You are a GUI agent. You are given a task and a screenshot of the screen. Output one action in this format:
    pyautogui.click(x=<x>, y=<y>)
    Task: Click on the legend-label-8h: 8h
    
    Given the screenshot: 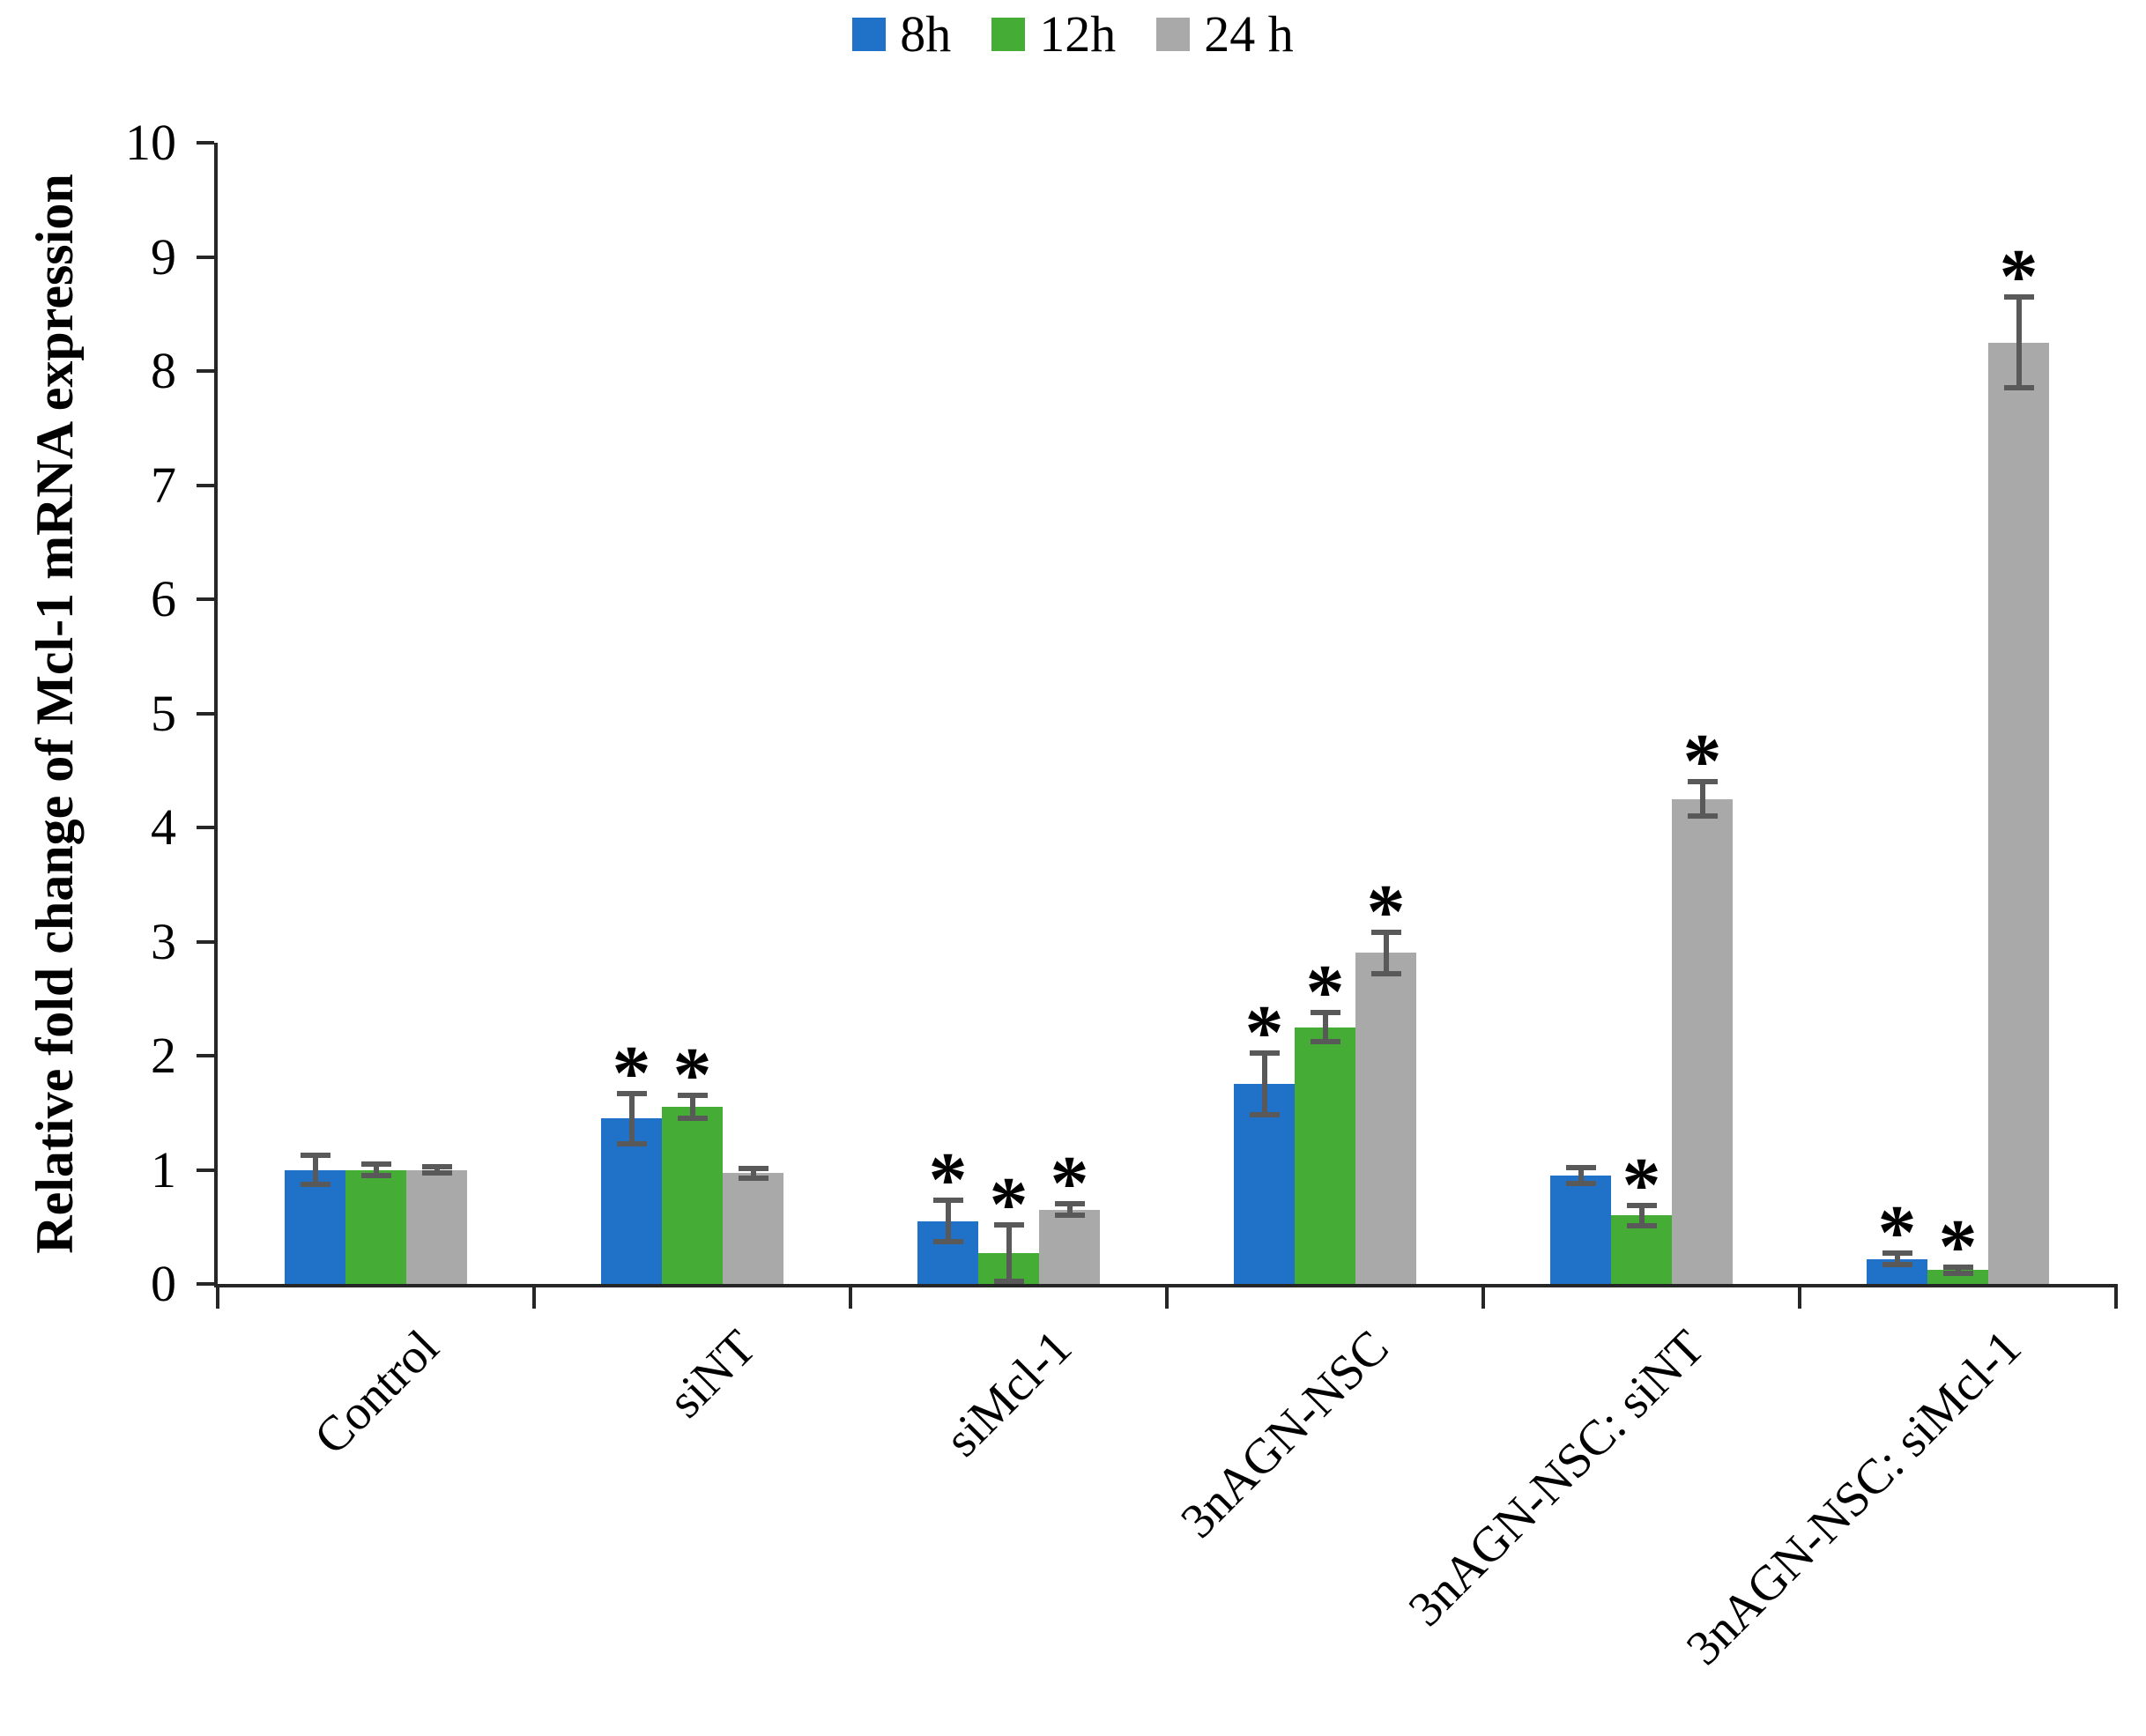 What is the action you would take?
    pyautogui.click(x=926, y=34)
    